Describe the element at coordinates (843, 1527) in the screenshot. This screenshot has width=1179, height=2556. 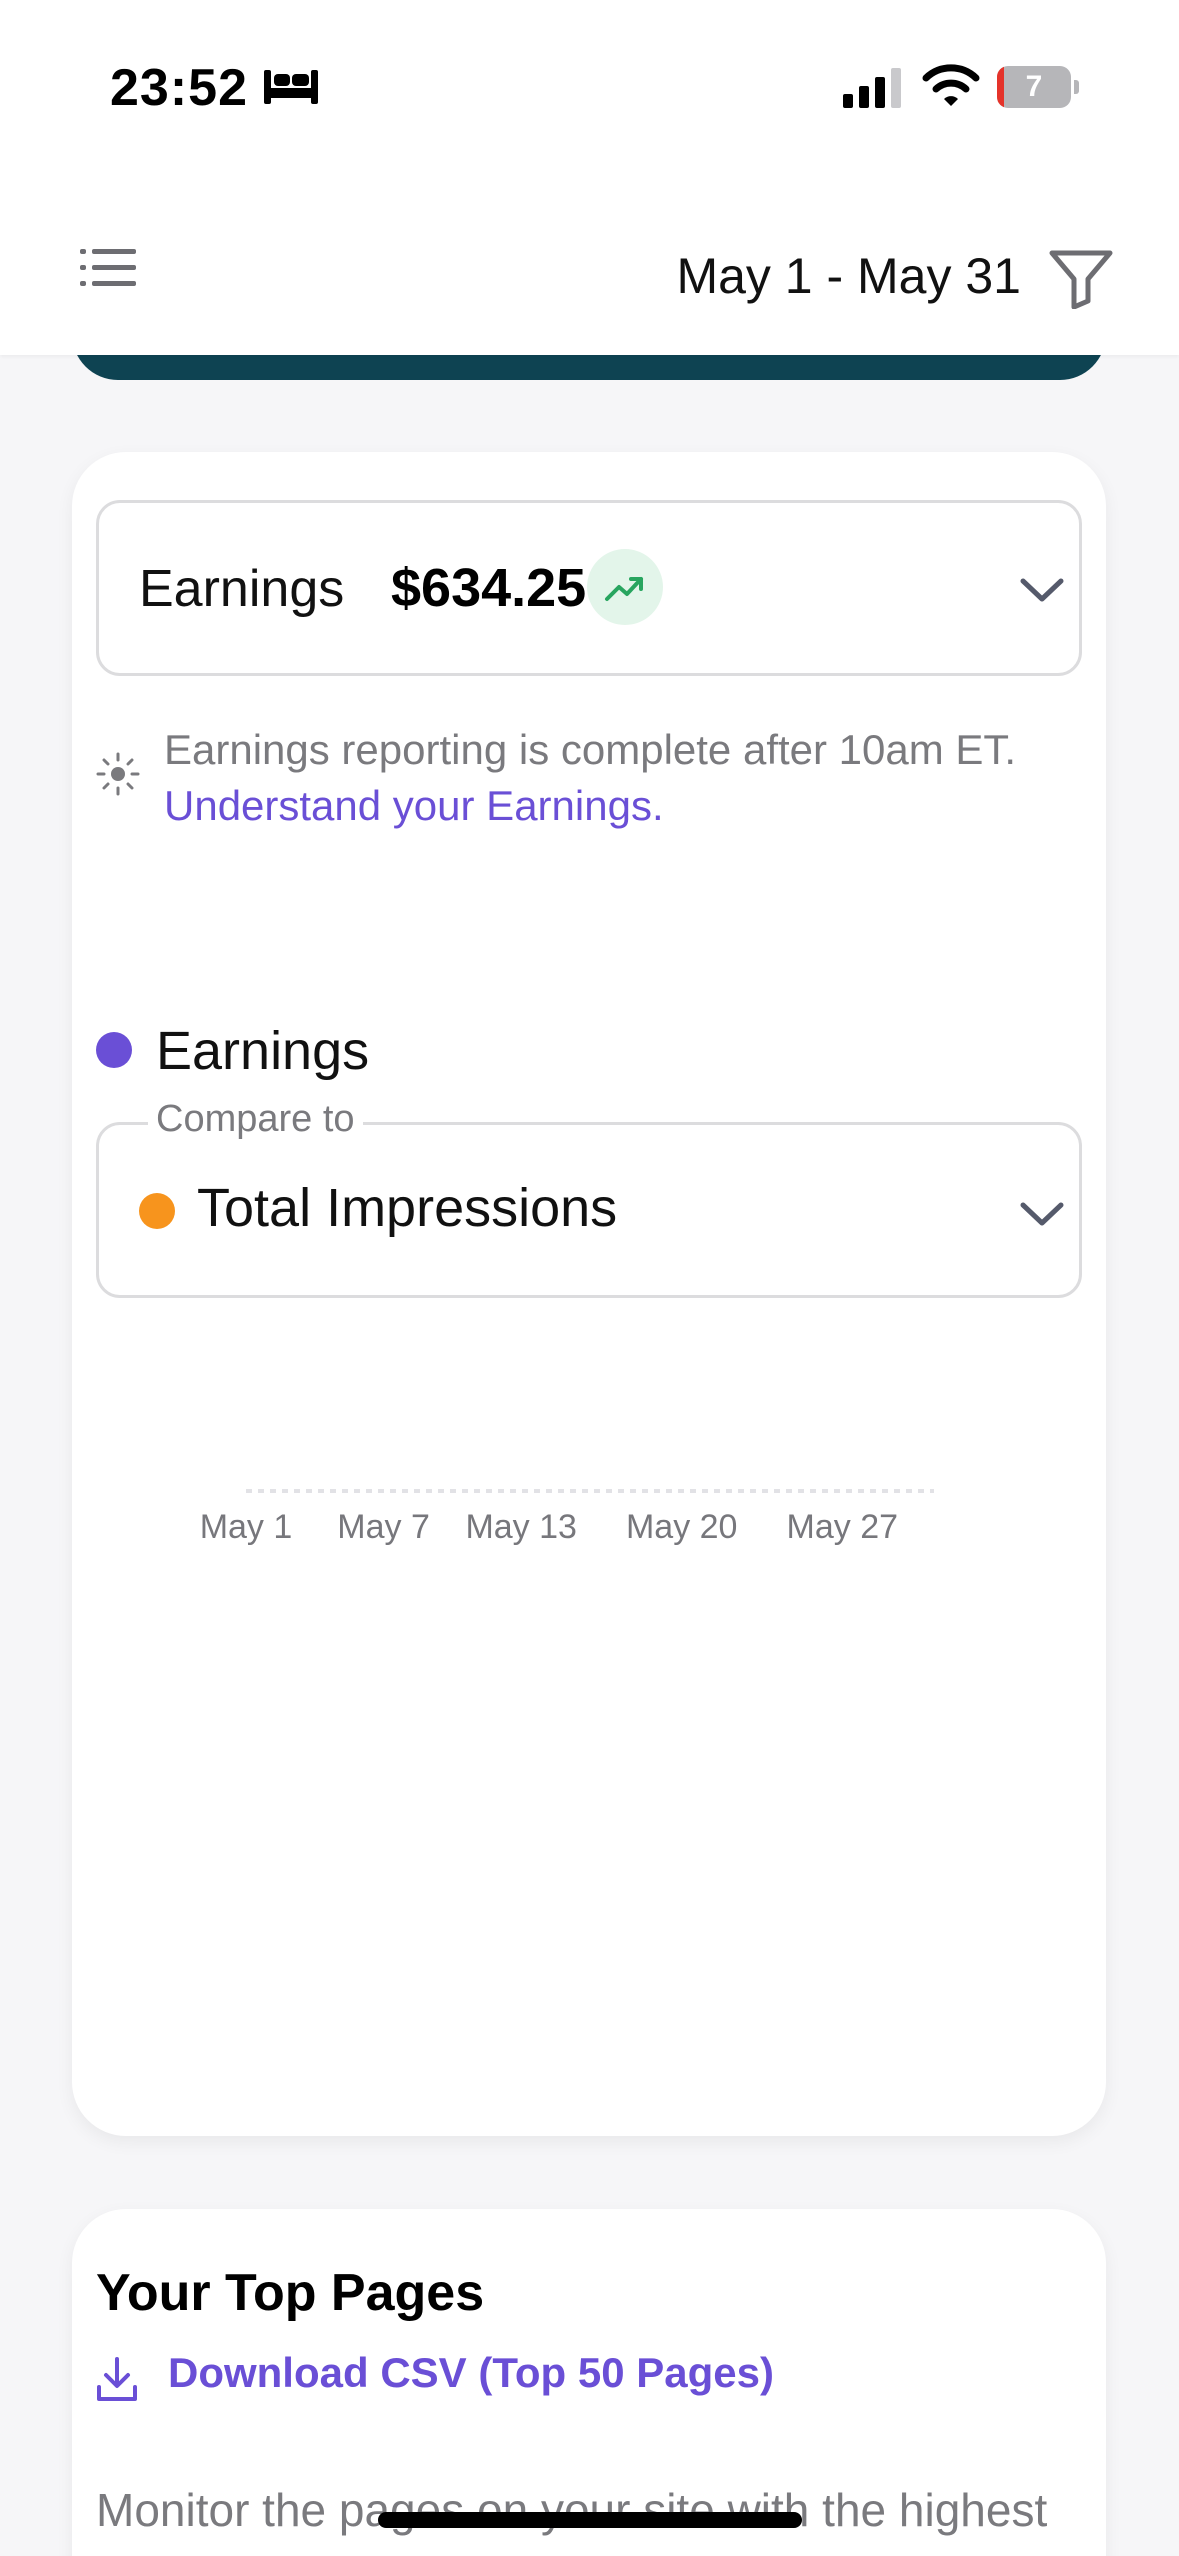
I see `x-tick-label: May 27` at that location.